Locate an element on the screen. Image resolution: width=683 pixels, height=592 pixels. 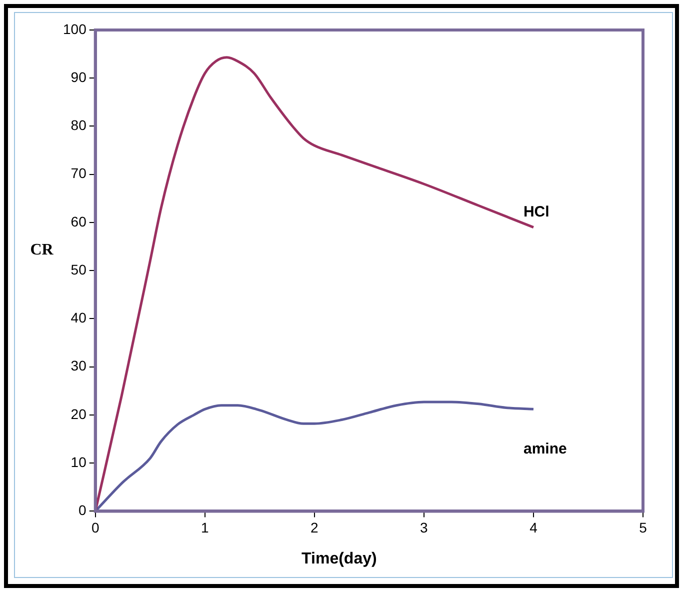
x-tick-label: 2 is located at coordinates (314, 527).